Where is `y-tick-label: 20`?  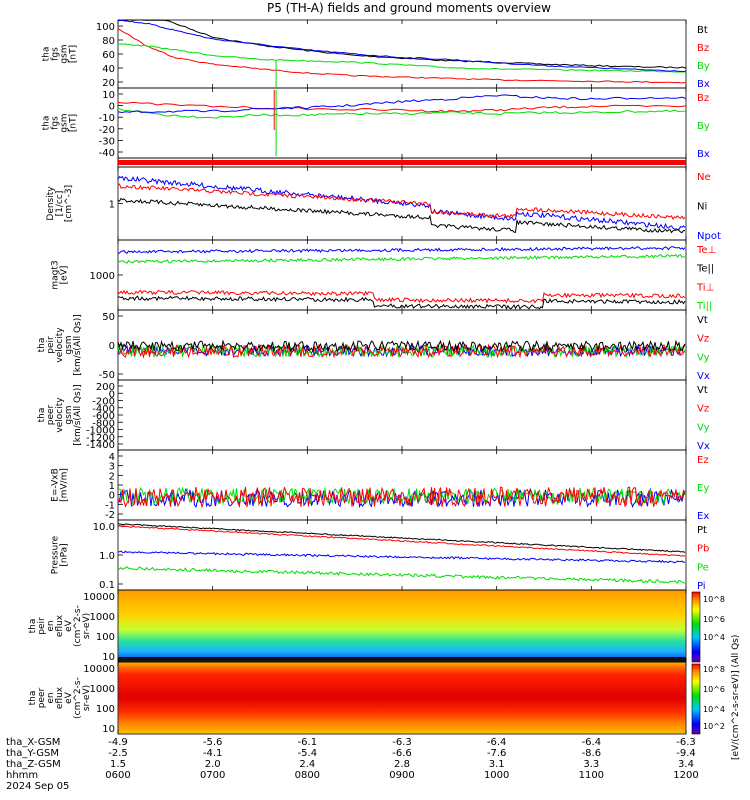 y-tick-label: 20 is located at coordinates (108, 83).